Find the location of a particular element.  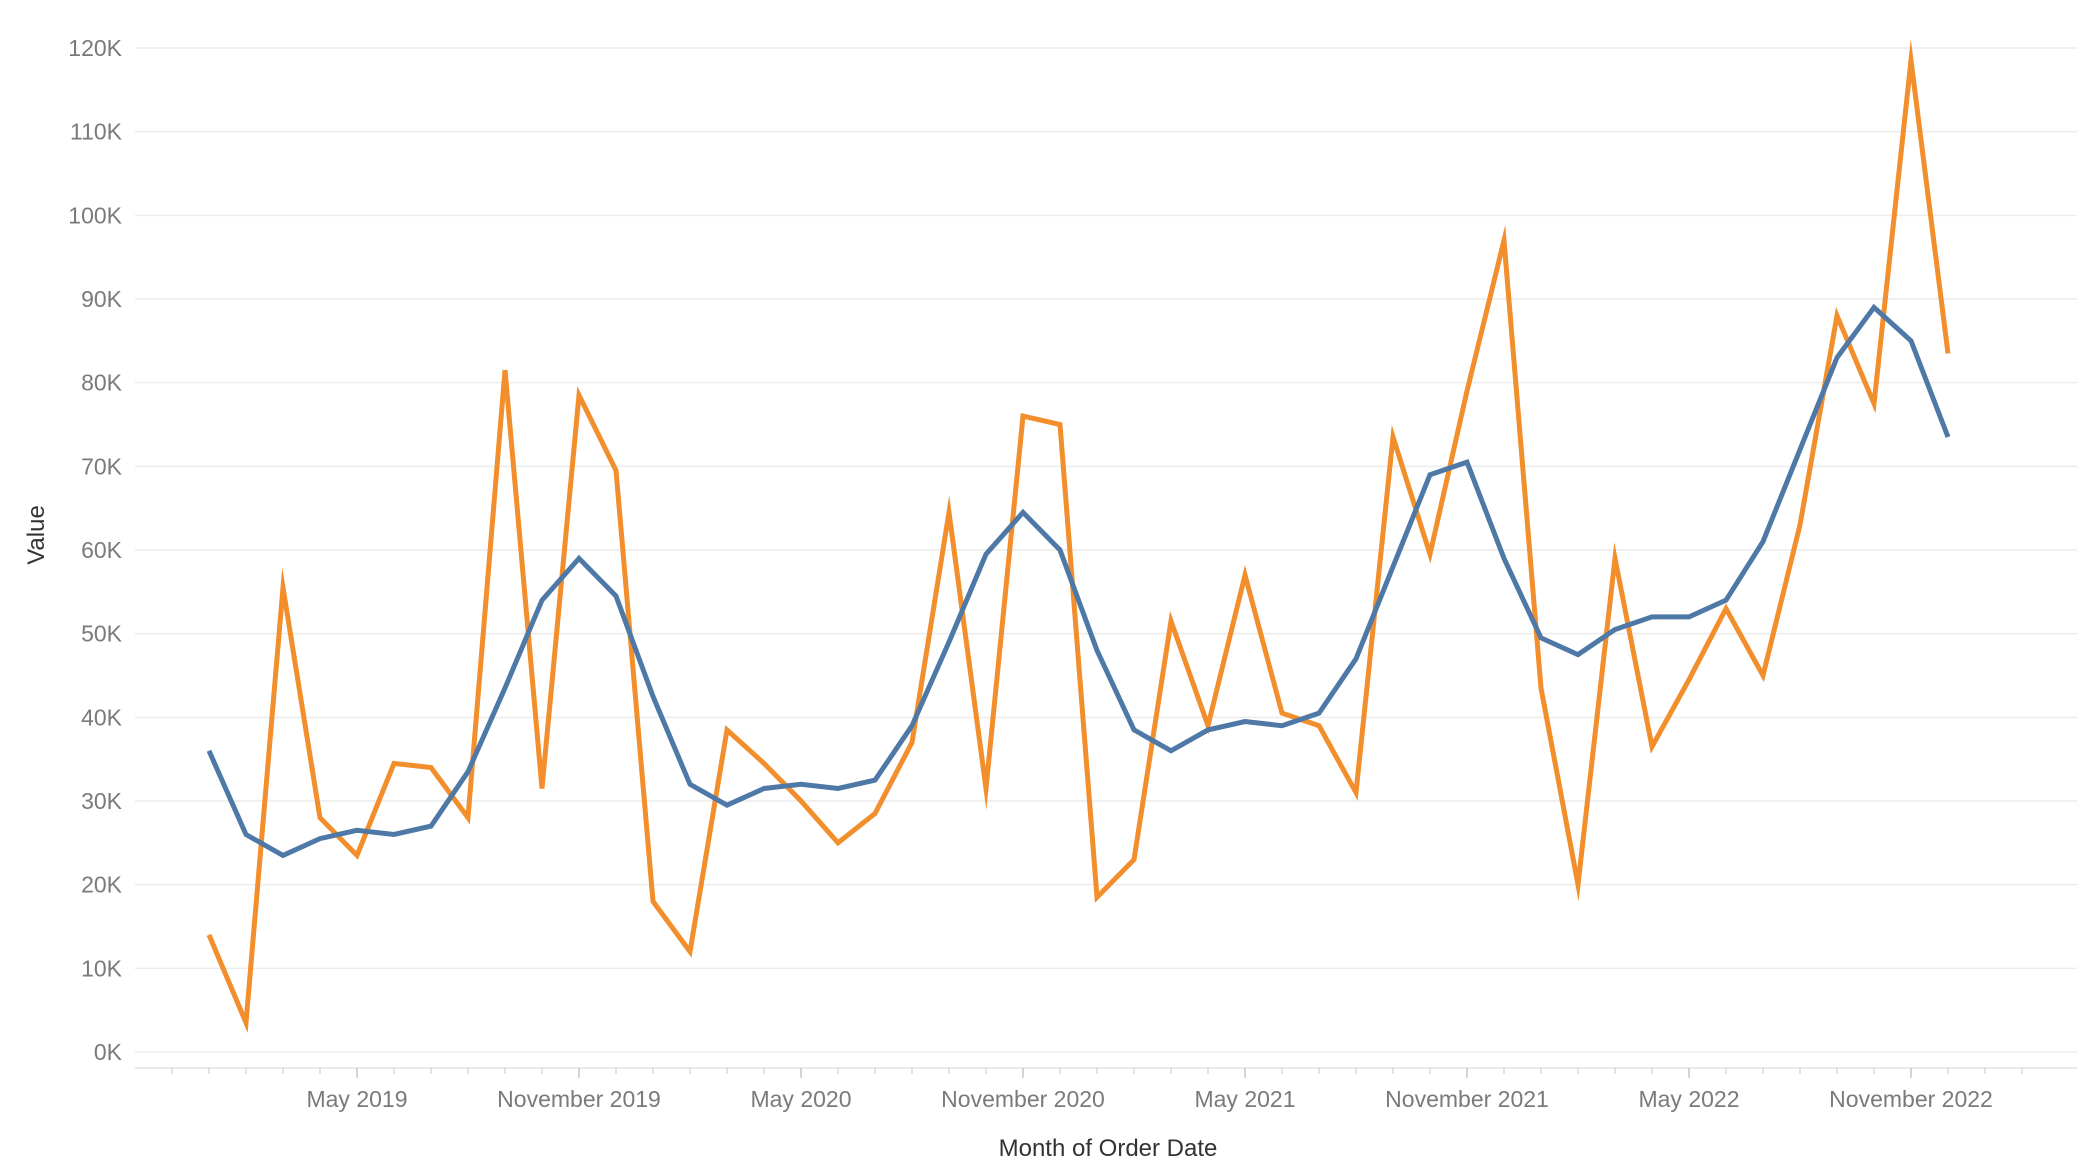

y-tick-label: 100K is located at coordinates (95, 215).